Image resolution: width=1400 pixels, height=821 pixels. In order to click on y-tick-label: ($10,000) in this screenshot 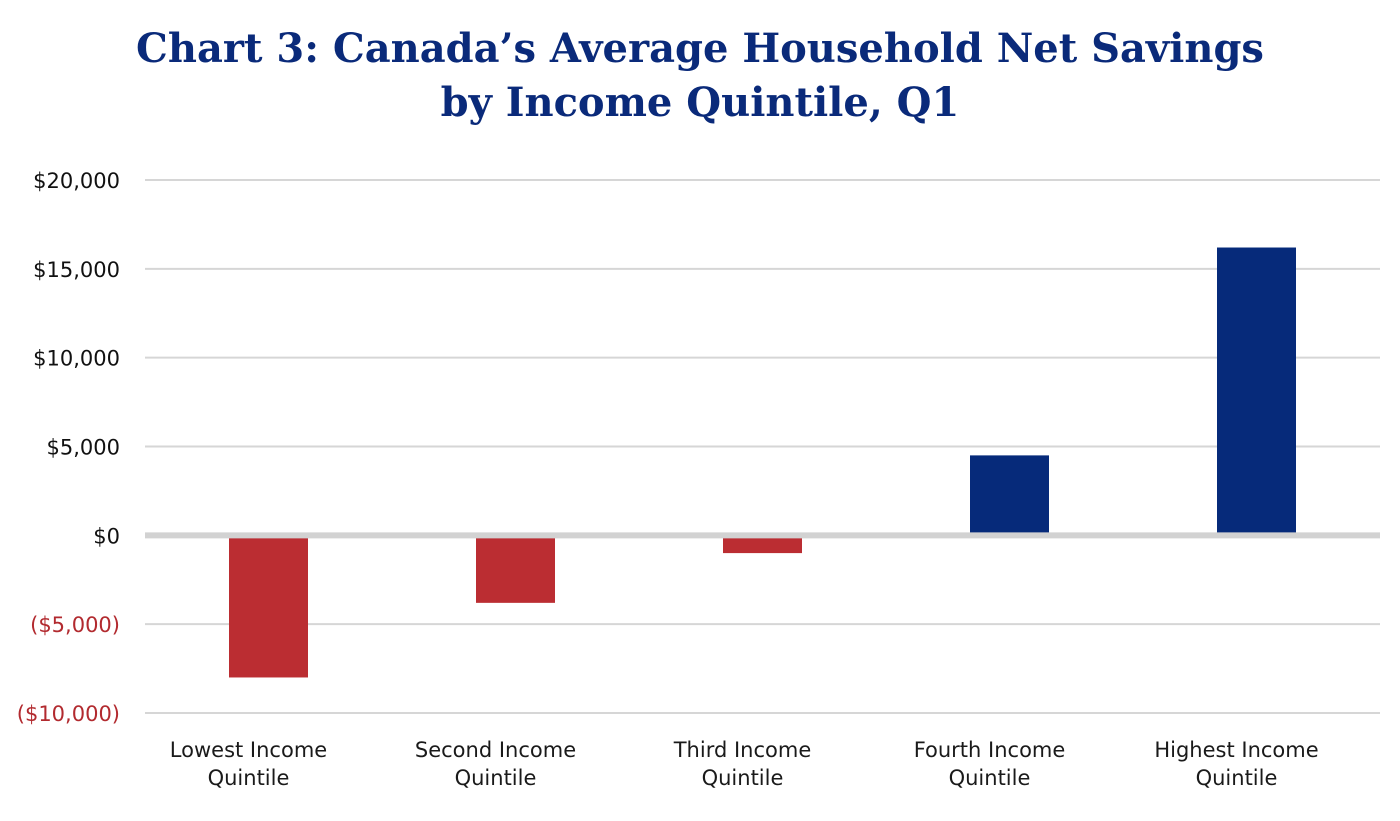, I will do `click(68, 714)`.